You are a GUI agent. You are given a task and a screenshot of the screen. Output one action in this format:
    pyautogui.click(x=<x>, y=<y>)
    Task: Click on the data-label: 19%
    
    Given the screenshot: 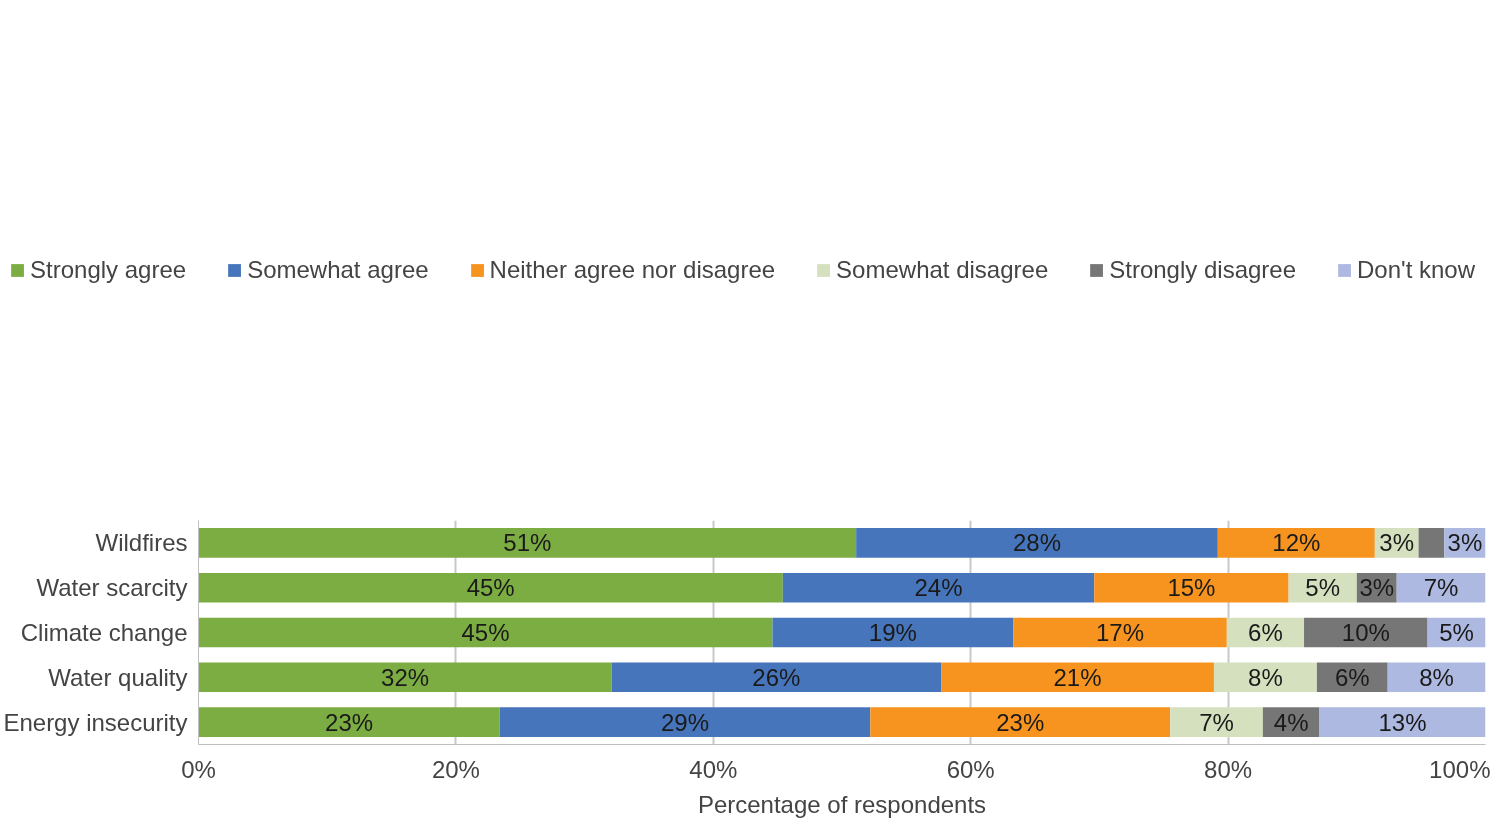 What is the action you would take?
    pyautogui.click(x=892, y=632)
    